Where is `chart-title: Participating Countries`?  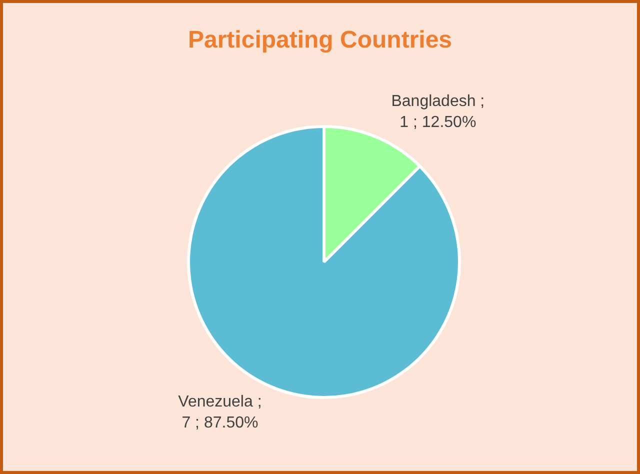
chart-title: Participating Countries is located at coordinates (320, 40).